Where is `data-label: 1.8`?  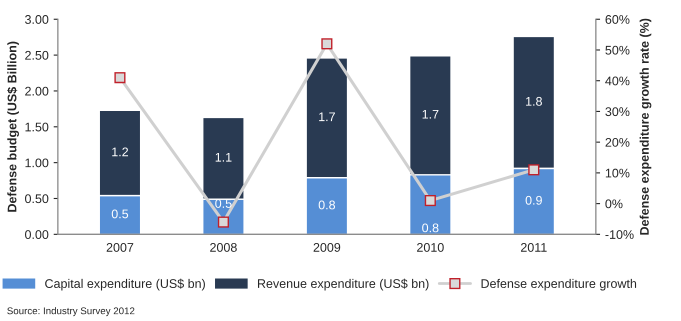 data-label: 1.8 is located at coordinates (534, 101).